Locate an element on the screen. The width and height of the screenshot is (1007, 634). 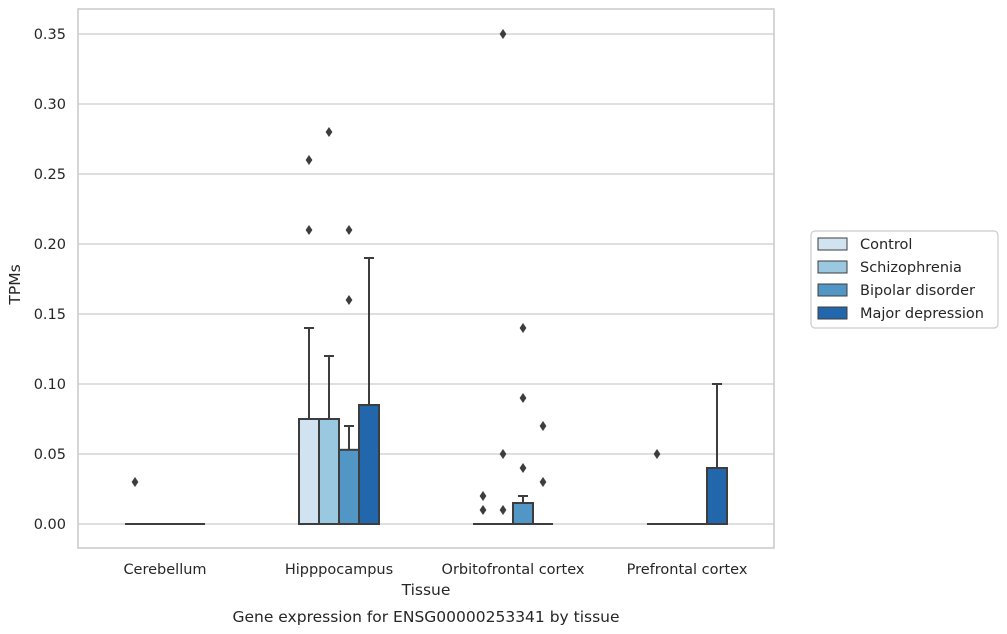
y-tick-label: 0.10 is located at coordinates (50, 385).